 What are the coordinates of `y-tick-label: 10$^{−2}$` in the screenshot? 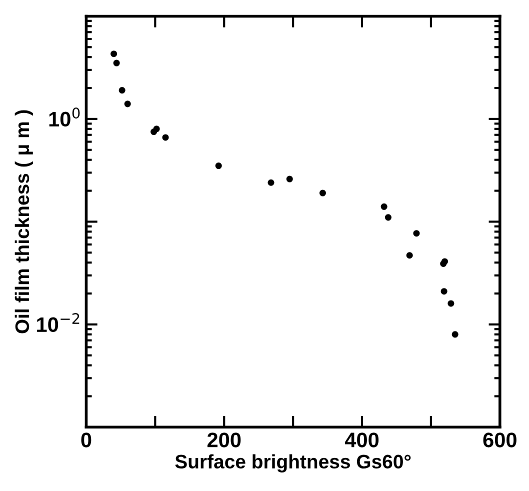 It's located at (58, 322).